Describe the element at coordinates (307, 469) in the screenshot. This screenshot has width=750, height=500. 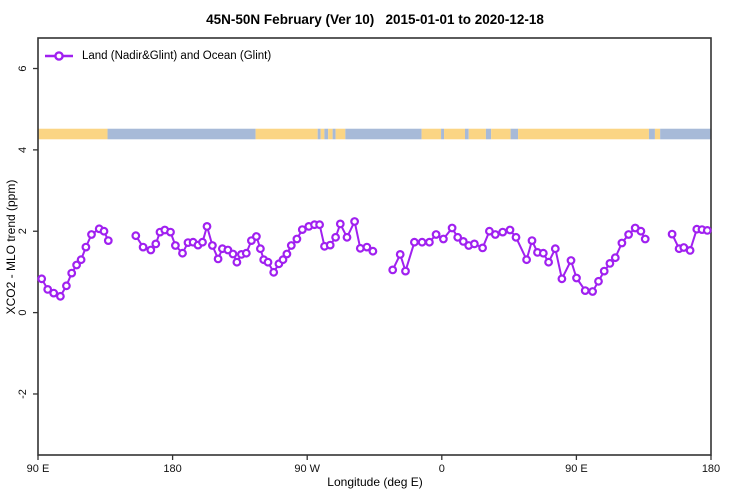
I see `x-tick-label: 90 W` at that location.